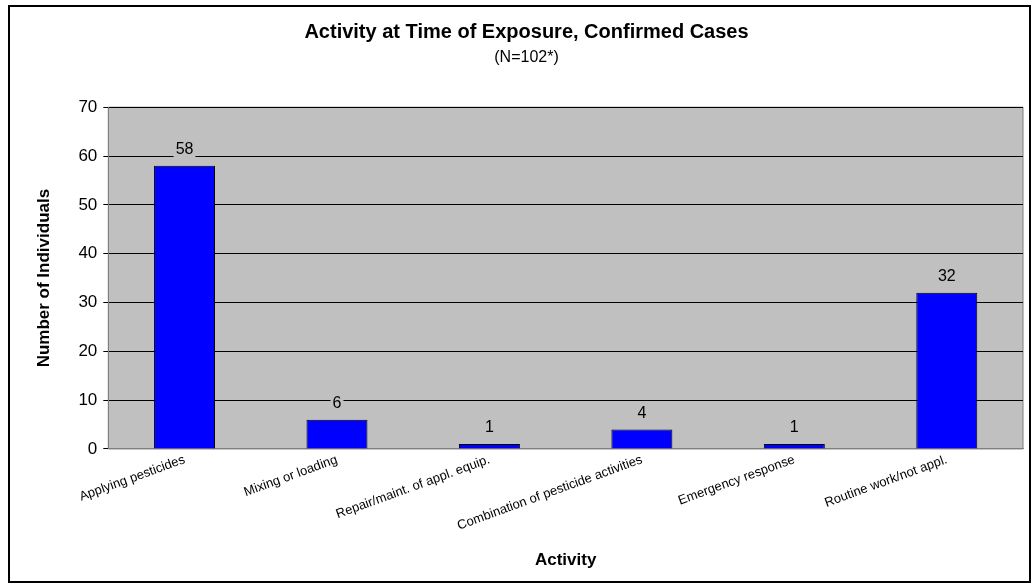 The height and width of the screenshot is (585, 1033). I want to click on data-label: 58, so click(184, 149).